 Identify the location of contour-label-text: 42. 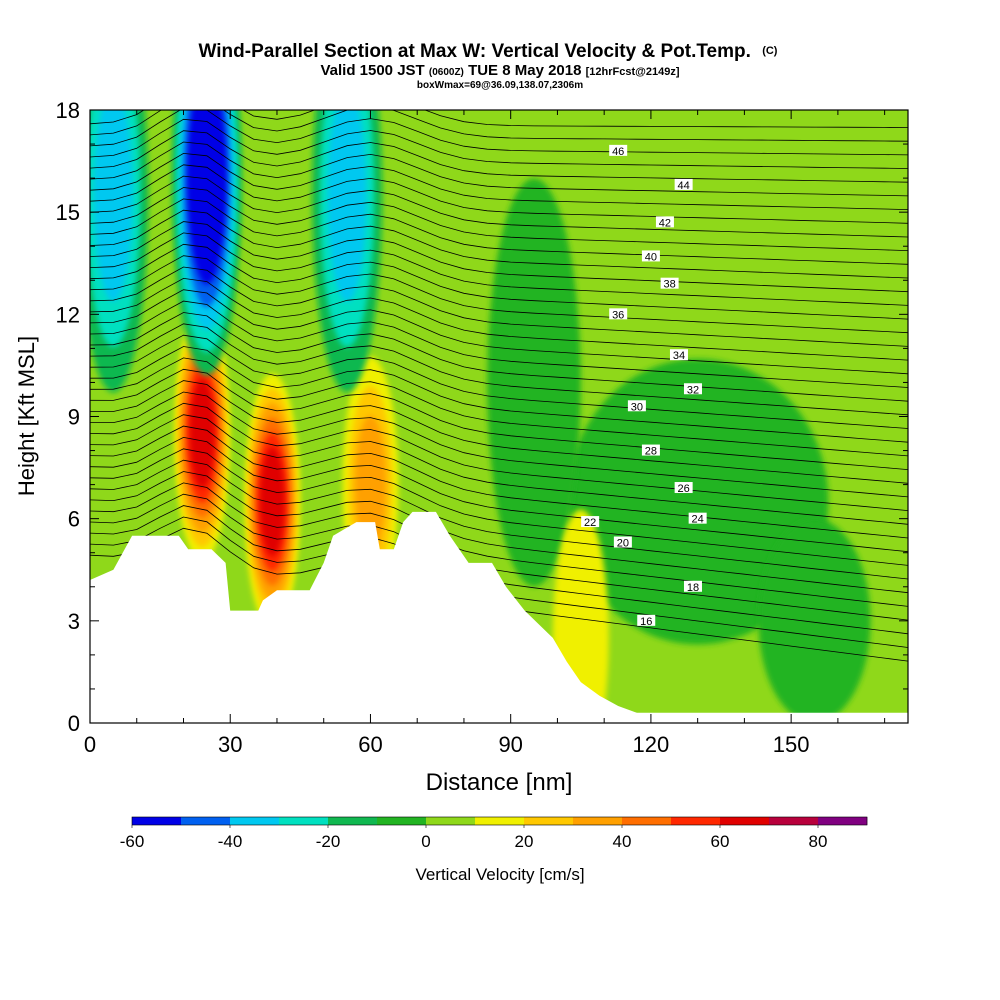
(665, 223).